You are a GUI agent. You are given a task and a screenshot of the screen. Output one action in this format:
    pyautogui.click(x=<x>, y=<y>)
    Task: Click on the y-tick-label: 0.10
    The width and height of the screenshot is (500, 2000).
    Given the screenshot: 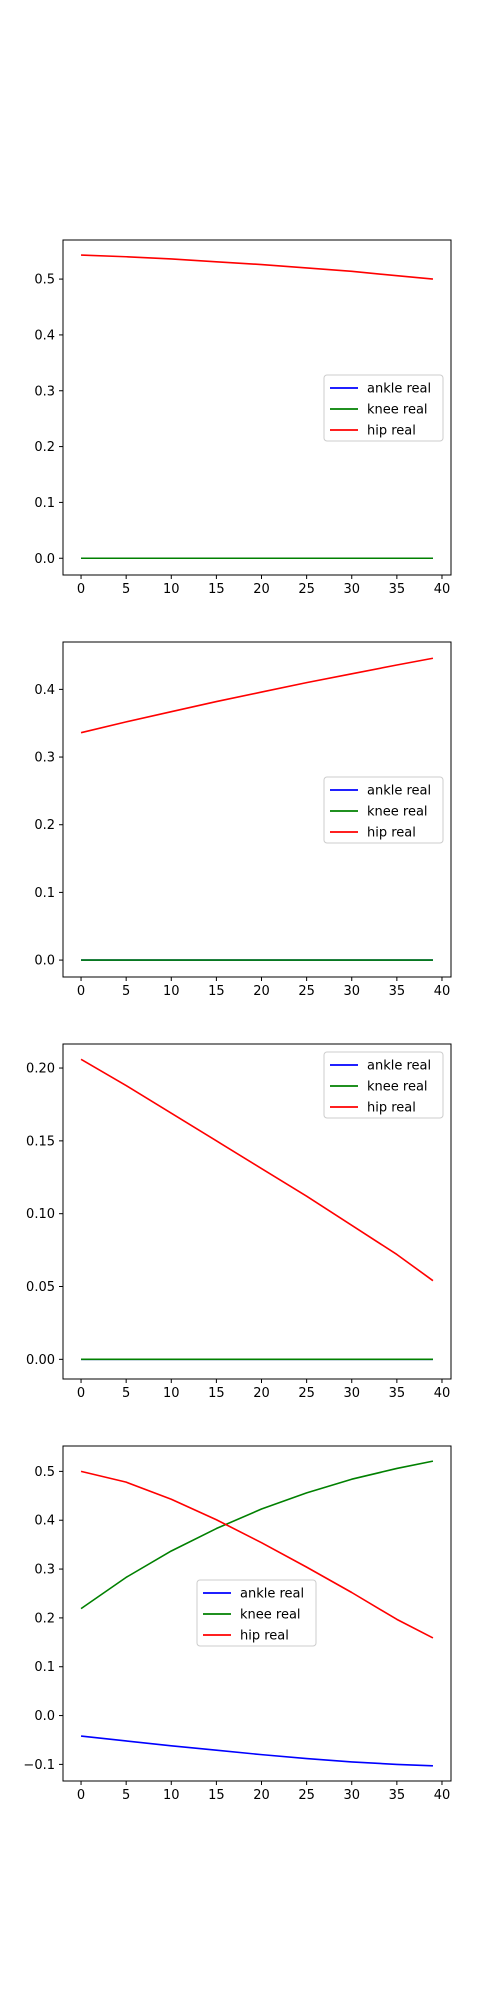 What is the action you would take?
    pyautogui.click(x=40, y=1214)
    